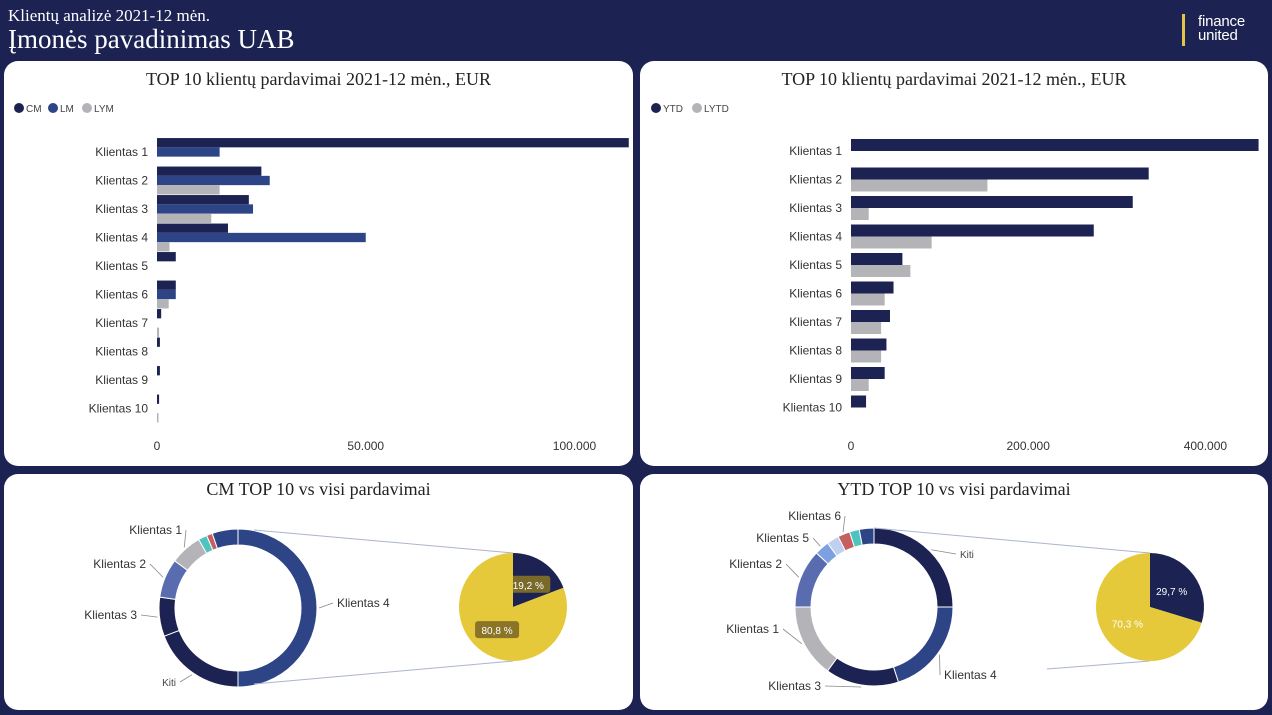 The height and width of the screenshot is (715, 1272). Describe the element at coordinates (67, 109) in the screenshot. I see `legend-label-lm: LM` at that location.